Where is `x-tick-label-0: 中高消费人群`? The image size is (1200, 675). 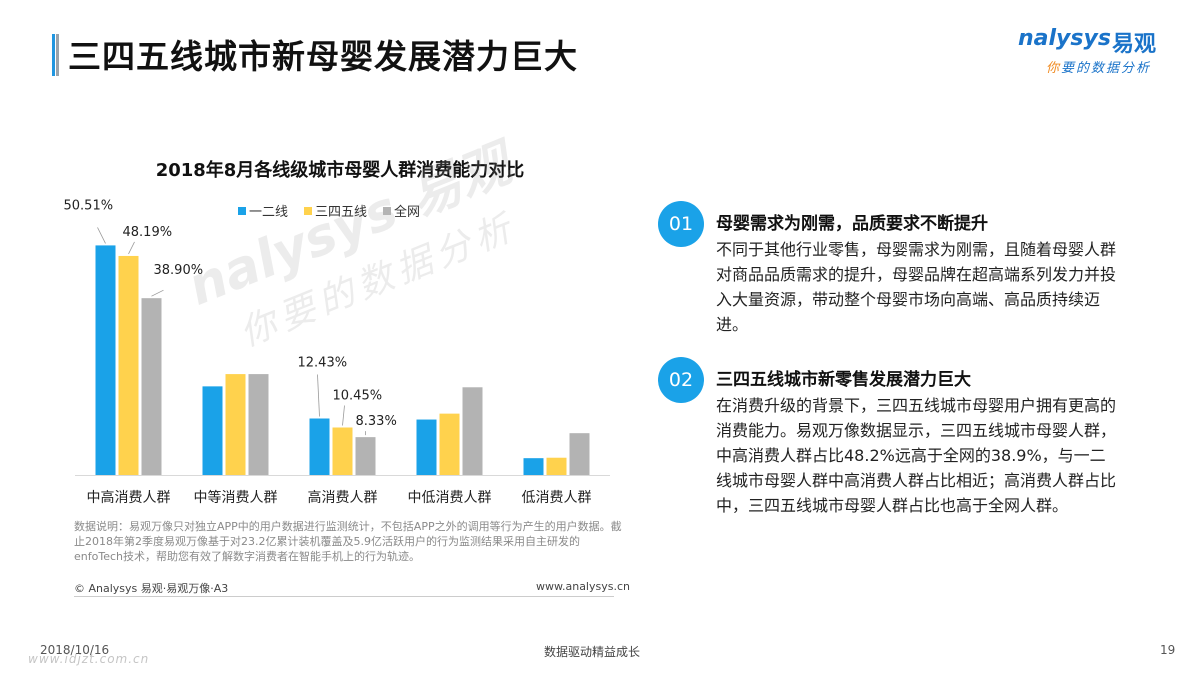 x-tick-label-0: 中高消费人群 is located at coordinates (129, 497).